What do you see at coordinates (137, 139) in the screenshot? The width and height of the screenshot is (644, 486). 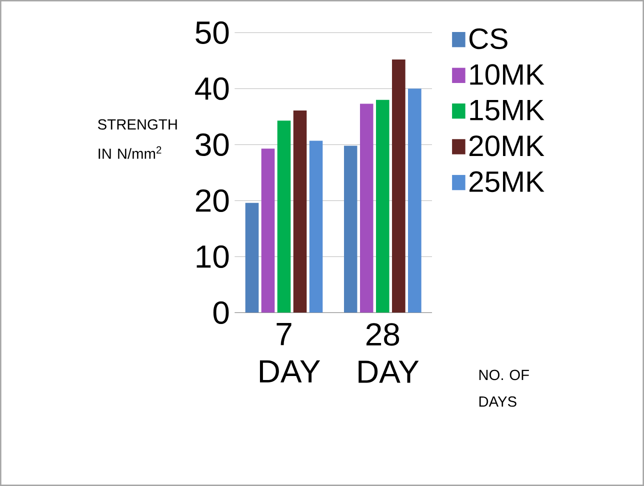 I see `text: STRENGTH IN N/mm$^{2}$` at bounding box center [137, 139].